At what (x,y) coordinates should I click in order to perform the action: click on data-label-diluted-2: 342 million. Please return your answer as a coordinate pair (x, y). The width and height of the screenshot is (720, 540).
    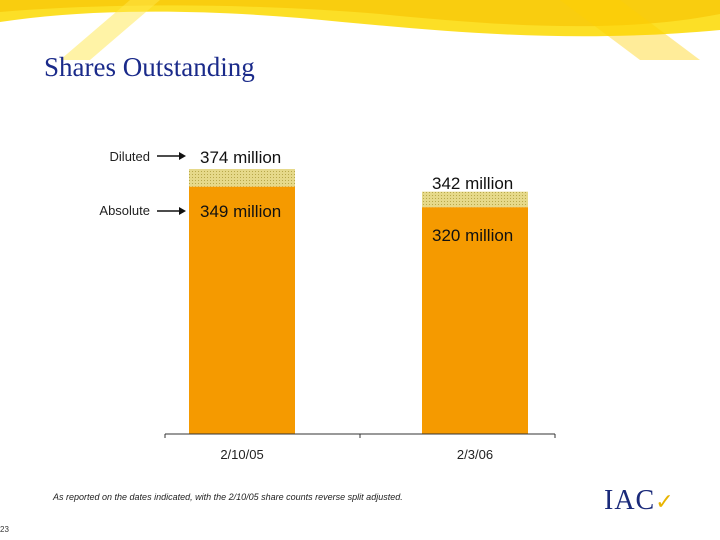
    Looking at the image, I should click on (473, 183).